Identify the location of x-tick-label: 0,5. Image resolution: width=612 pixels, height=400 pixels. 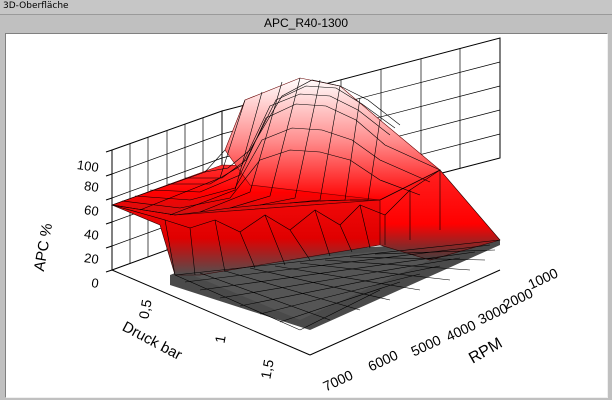
(145, 309).